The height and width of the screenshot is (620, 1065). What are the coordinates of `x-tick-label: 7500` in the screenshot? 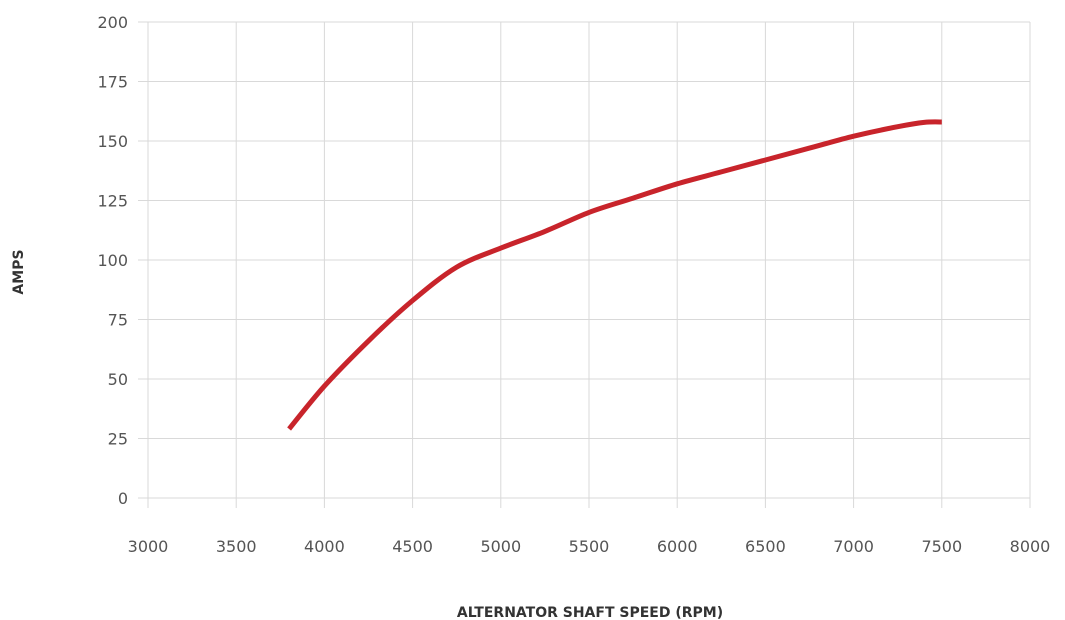 It's located at (941, 546).